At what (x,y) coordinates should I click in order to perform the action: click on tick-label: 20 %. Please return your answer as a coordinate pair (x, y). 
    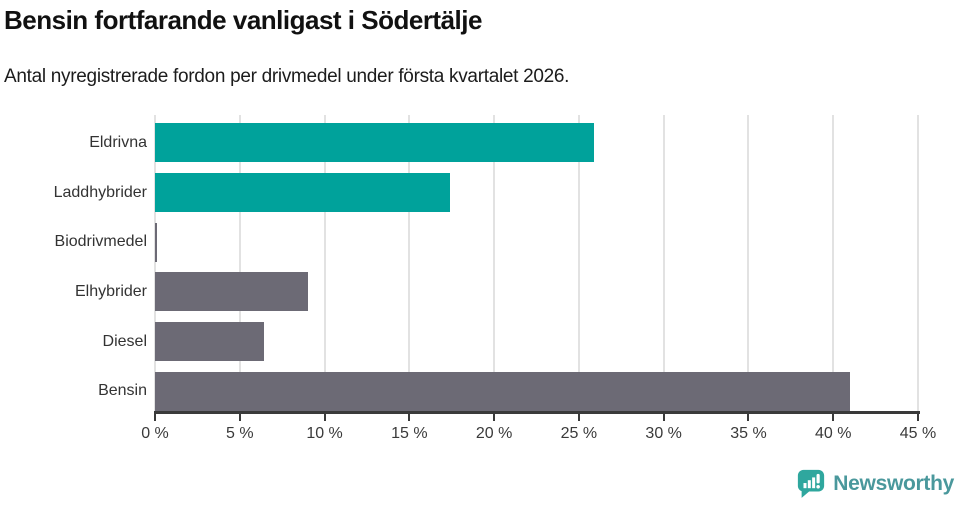
    Looking at the image, I should click on (494, 433).